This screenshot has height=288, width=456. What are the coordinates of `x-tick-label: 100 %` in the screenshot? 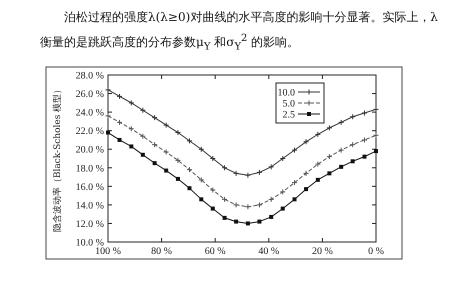 It's located at (108, 251).